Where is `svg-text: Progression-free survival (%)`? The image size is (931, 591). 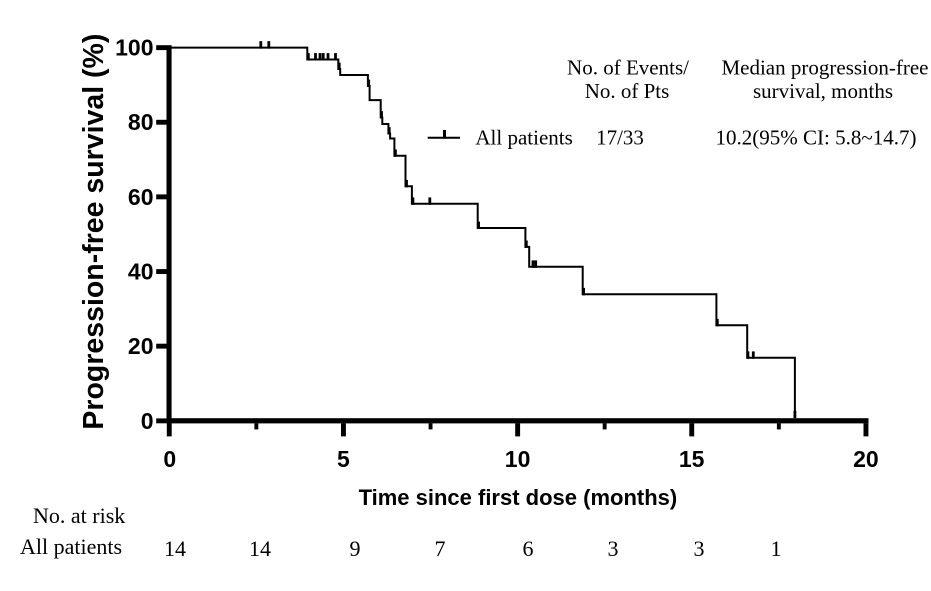
svg-text: Progression-free survival (%) is located at coordinates (94, 232).